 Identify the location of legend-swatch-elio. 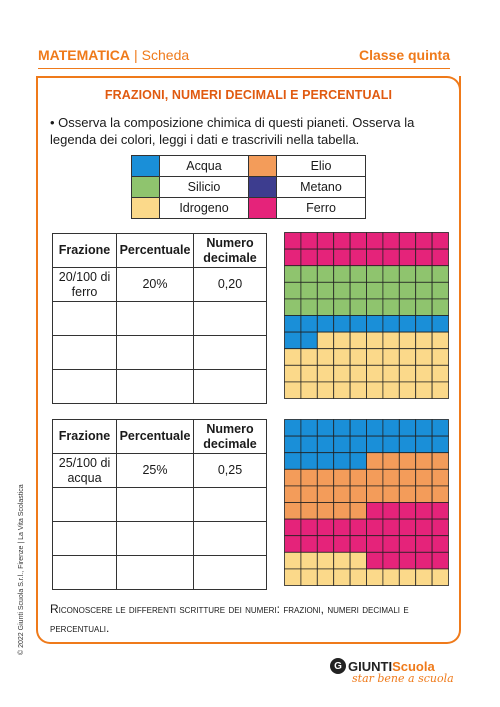
(262, 166).